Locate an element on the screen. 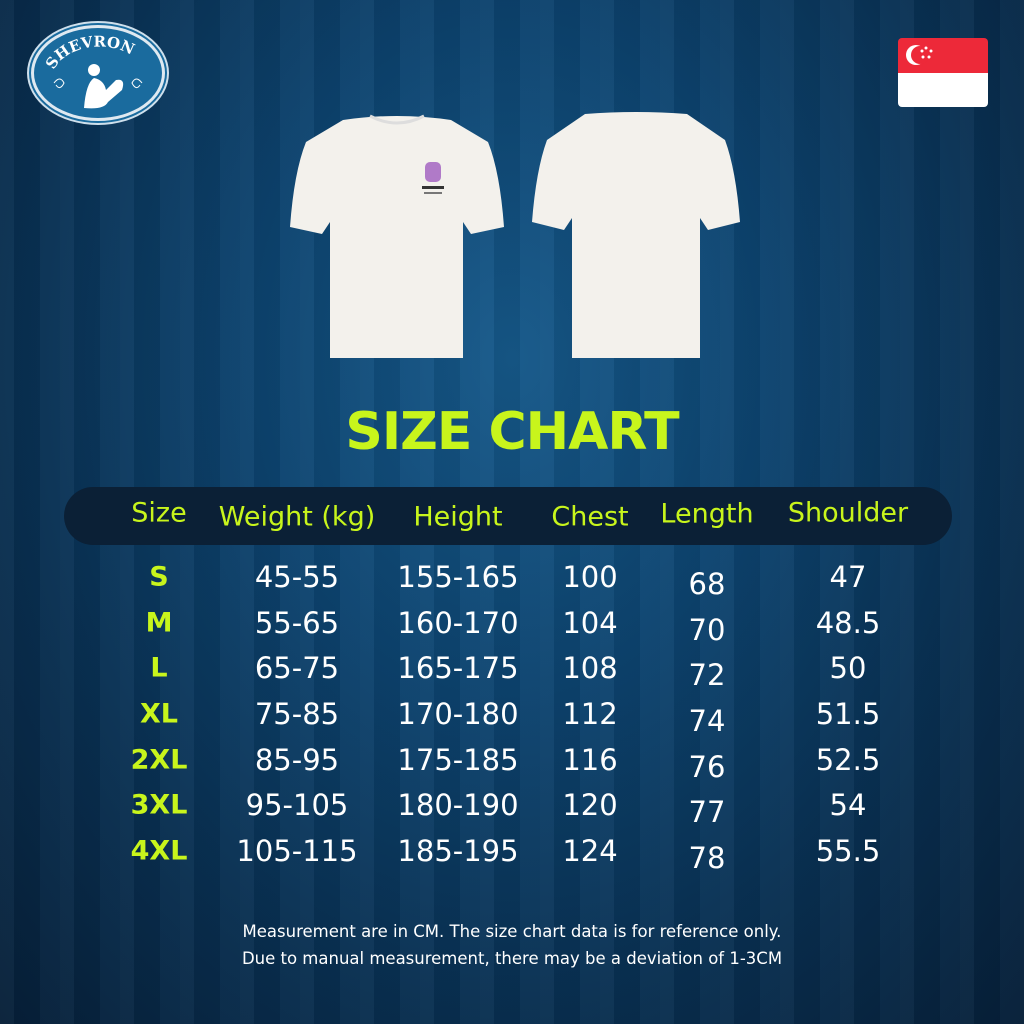 Image resolution: width=1024 pixels, height=1024 pixels. table-cell: 105-115 is located at coordinates (297, 851).